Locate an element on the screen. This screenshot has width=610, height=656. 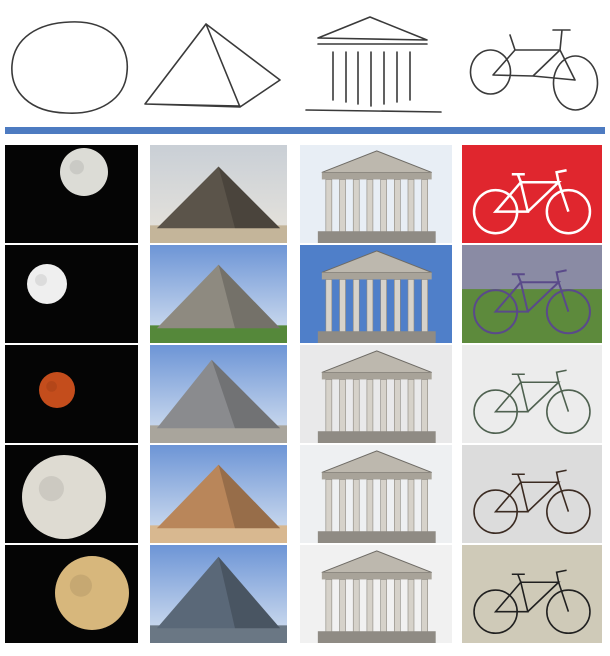
night-sky is located at coordinates (71, 294).